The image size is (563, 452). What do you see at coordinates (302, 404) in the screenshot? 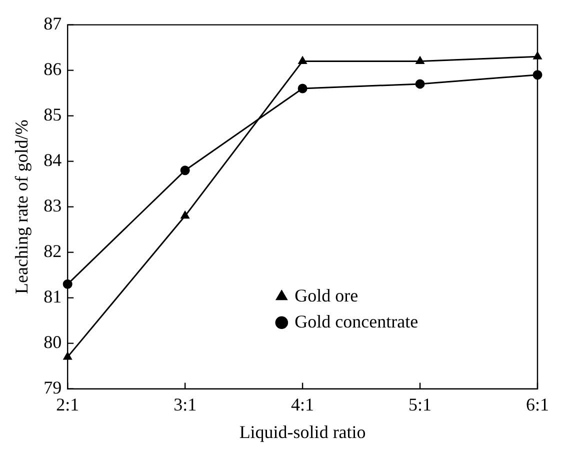
I see `x-tick-label: 4:1` at bounding box center [302, 404].